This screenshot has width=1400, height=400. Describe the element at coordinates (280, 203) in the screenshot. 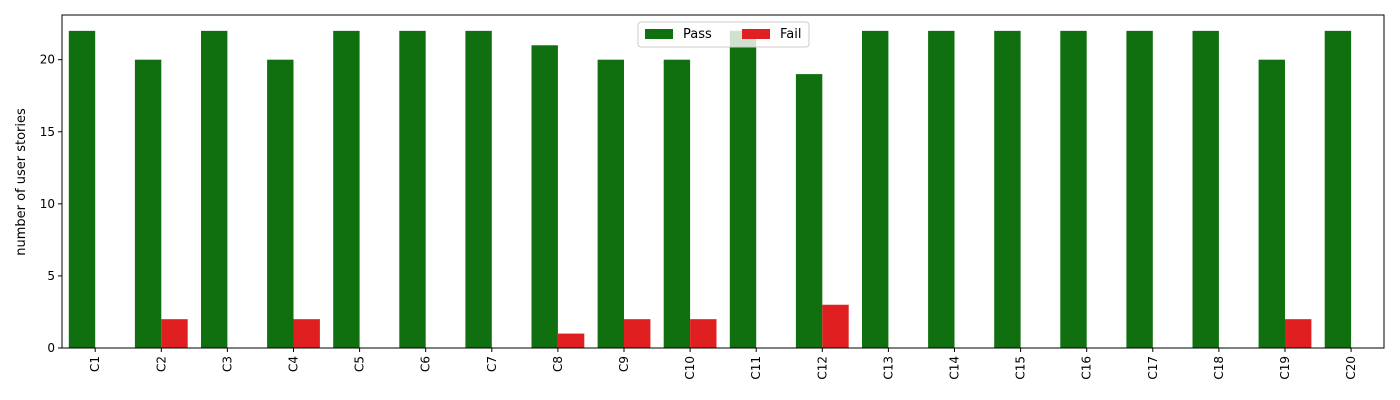

I see `bar-pass-c4` at that location.